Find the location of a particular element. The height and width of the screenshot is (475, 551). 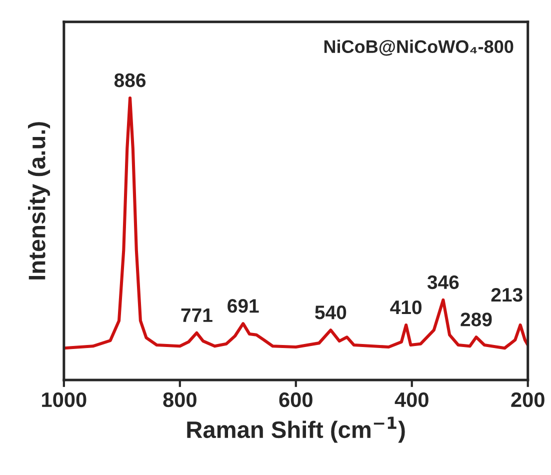

chart-title: NiCoB@NiCoWO₄-800 is located at coordinates (419, 48).